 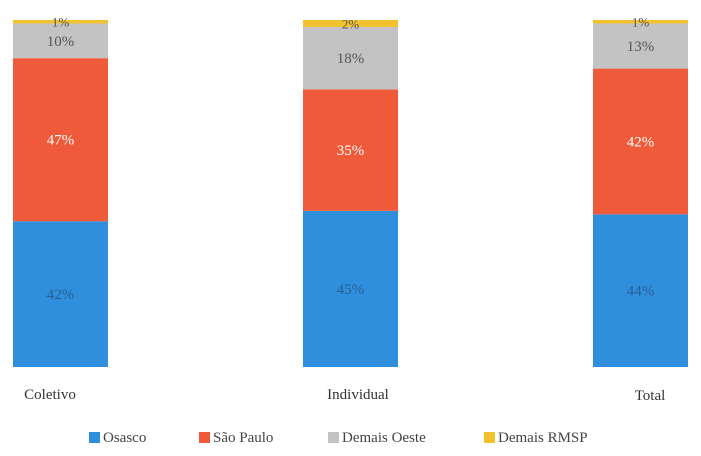 I want to click on legend-item-demais-rmsp: Demais RMSP, so click(x=536, y=438).